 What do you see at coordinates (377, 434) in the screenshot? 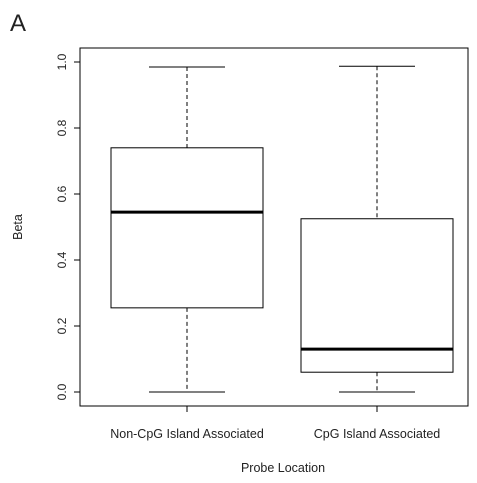
I see `x-tick-label: CpG Island Associated` at bounding box center [377, 434].